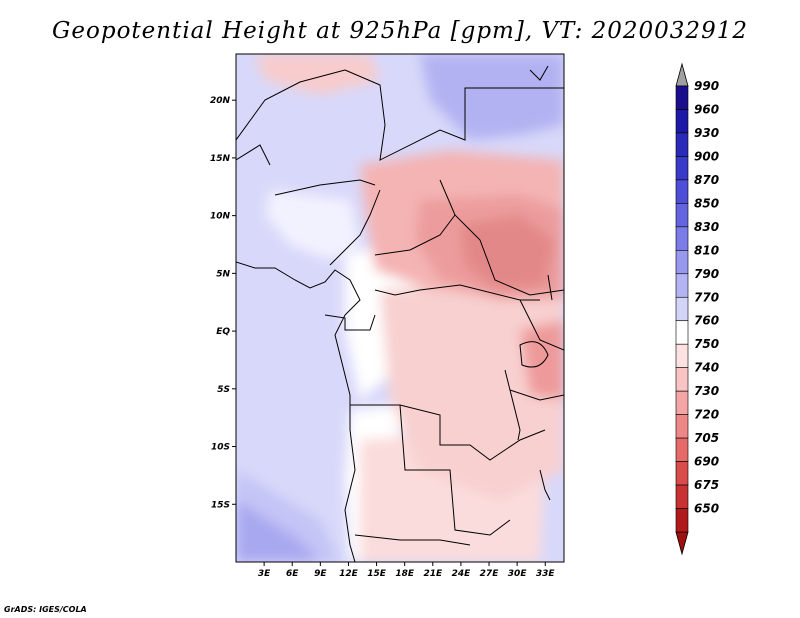  What do you see at coordinates (350, 322) in the screenshot?
I see `border-gabon` at bounding box center [350, 322].